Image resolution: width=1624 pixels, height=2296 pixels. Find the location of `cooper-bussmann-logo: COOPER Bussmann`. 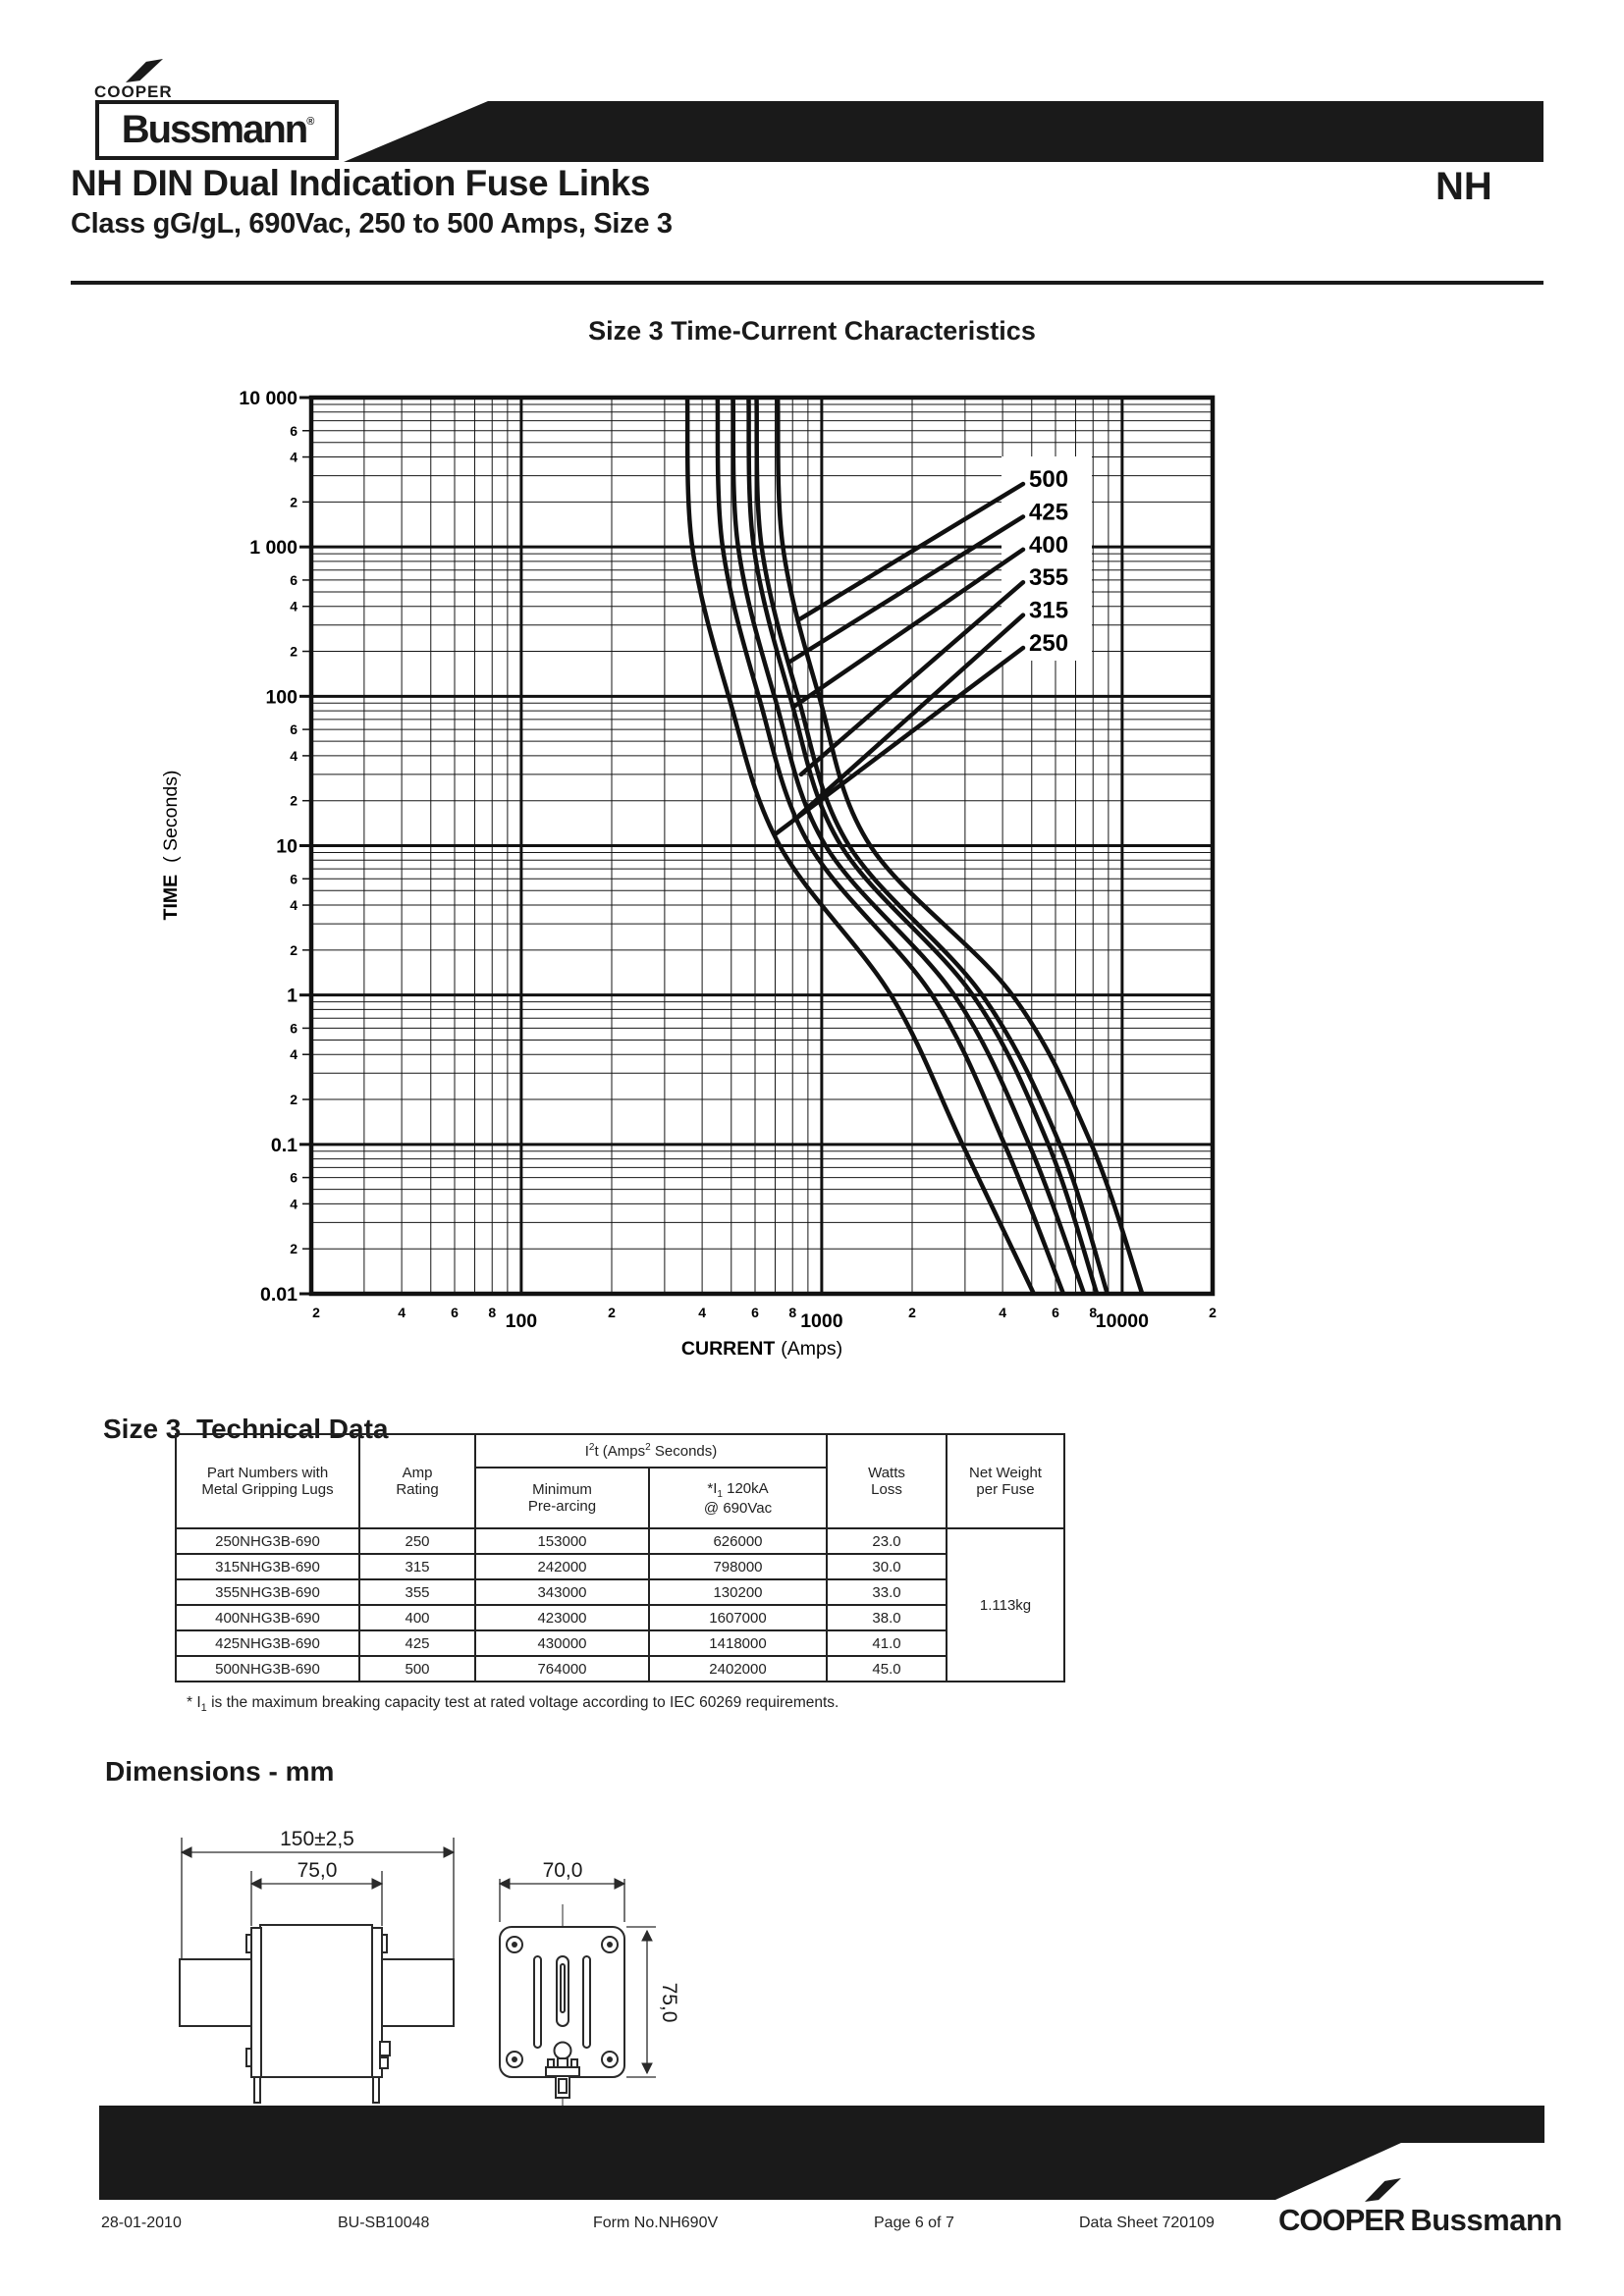

cooper-bussmann-logo: COOPER Bussmann is located at coordinates (1420, 2220).